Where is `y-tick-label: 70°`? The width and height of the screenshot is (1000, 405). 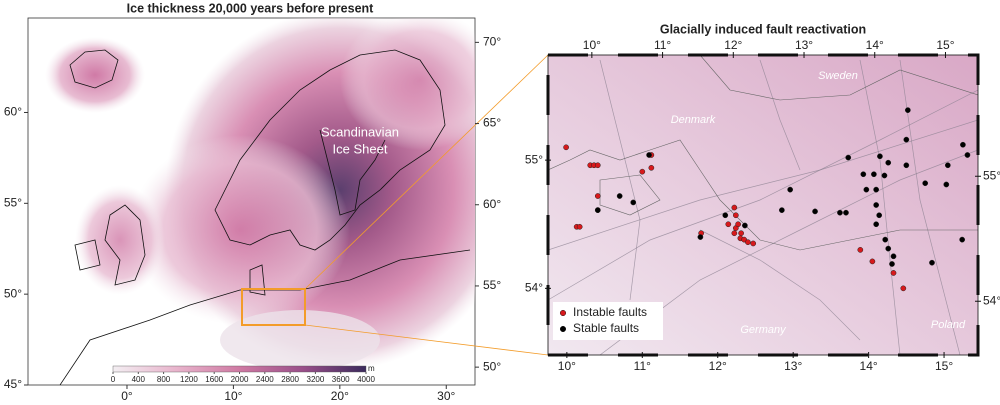 y-tick-label: 70° is located at coordinates (492, 42).